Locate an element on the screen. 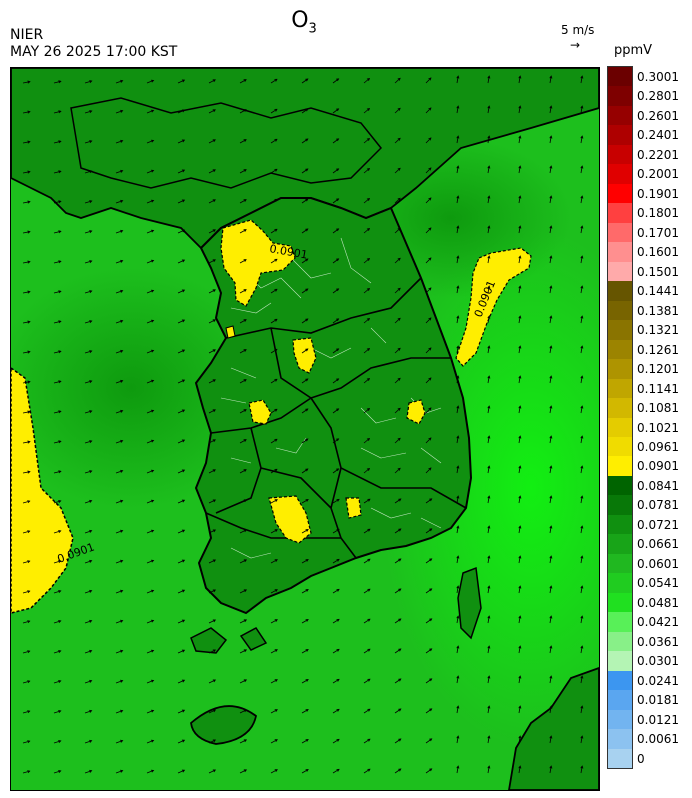 Image resolution: width=692 pixels, height=798 pixels. high-ozone-south is located at coordinates (290, 519).